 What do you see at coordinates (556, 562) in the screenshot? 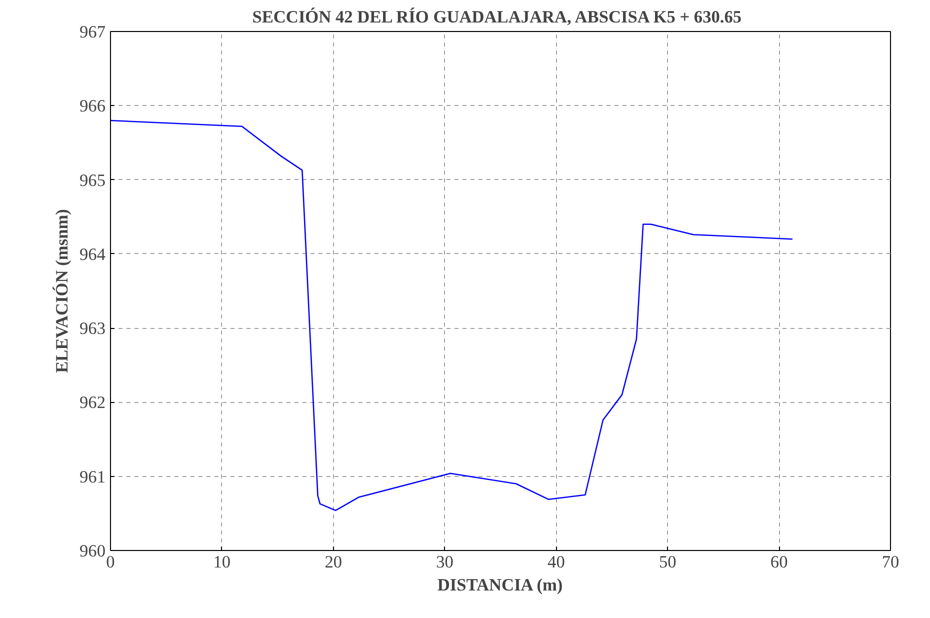
I see `x-tick-label: 40` at bounding box center [556, 562].